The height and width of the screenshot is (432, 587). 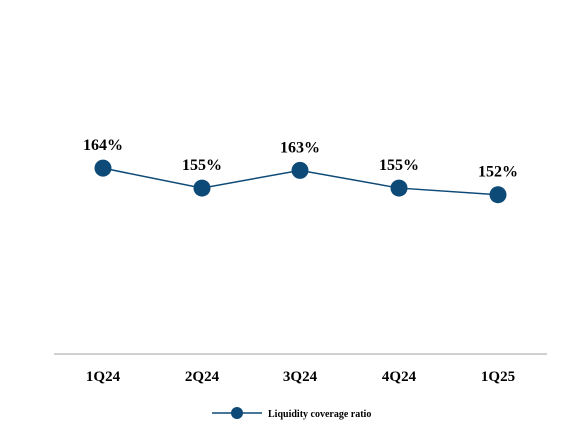 What do you see at coordinates (498, 172) in the screenshot?
I see `data-label: 152%` at bounding box center [498, 172].